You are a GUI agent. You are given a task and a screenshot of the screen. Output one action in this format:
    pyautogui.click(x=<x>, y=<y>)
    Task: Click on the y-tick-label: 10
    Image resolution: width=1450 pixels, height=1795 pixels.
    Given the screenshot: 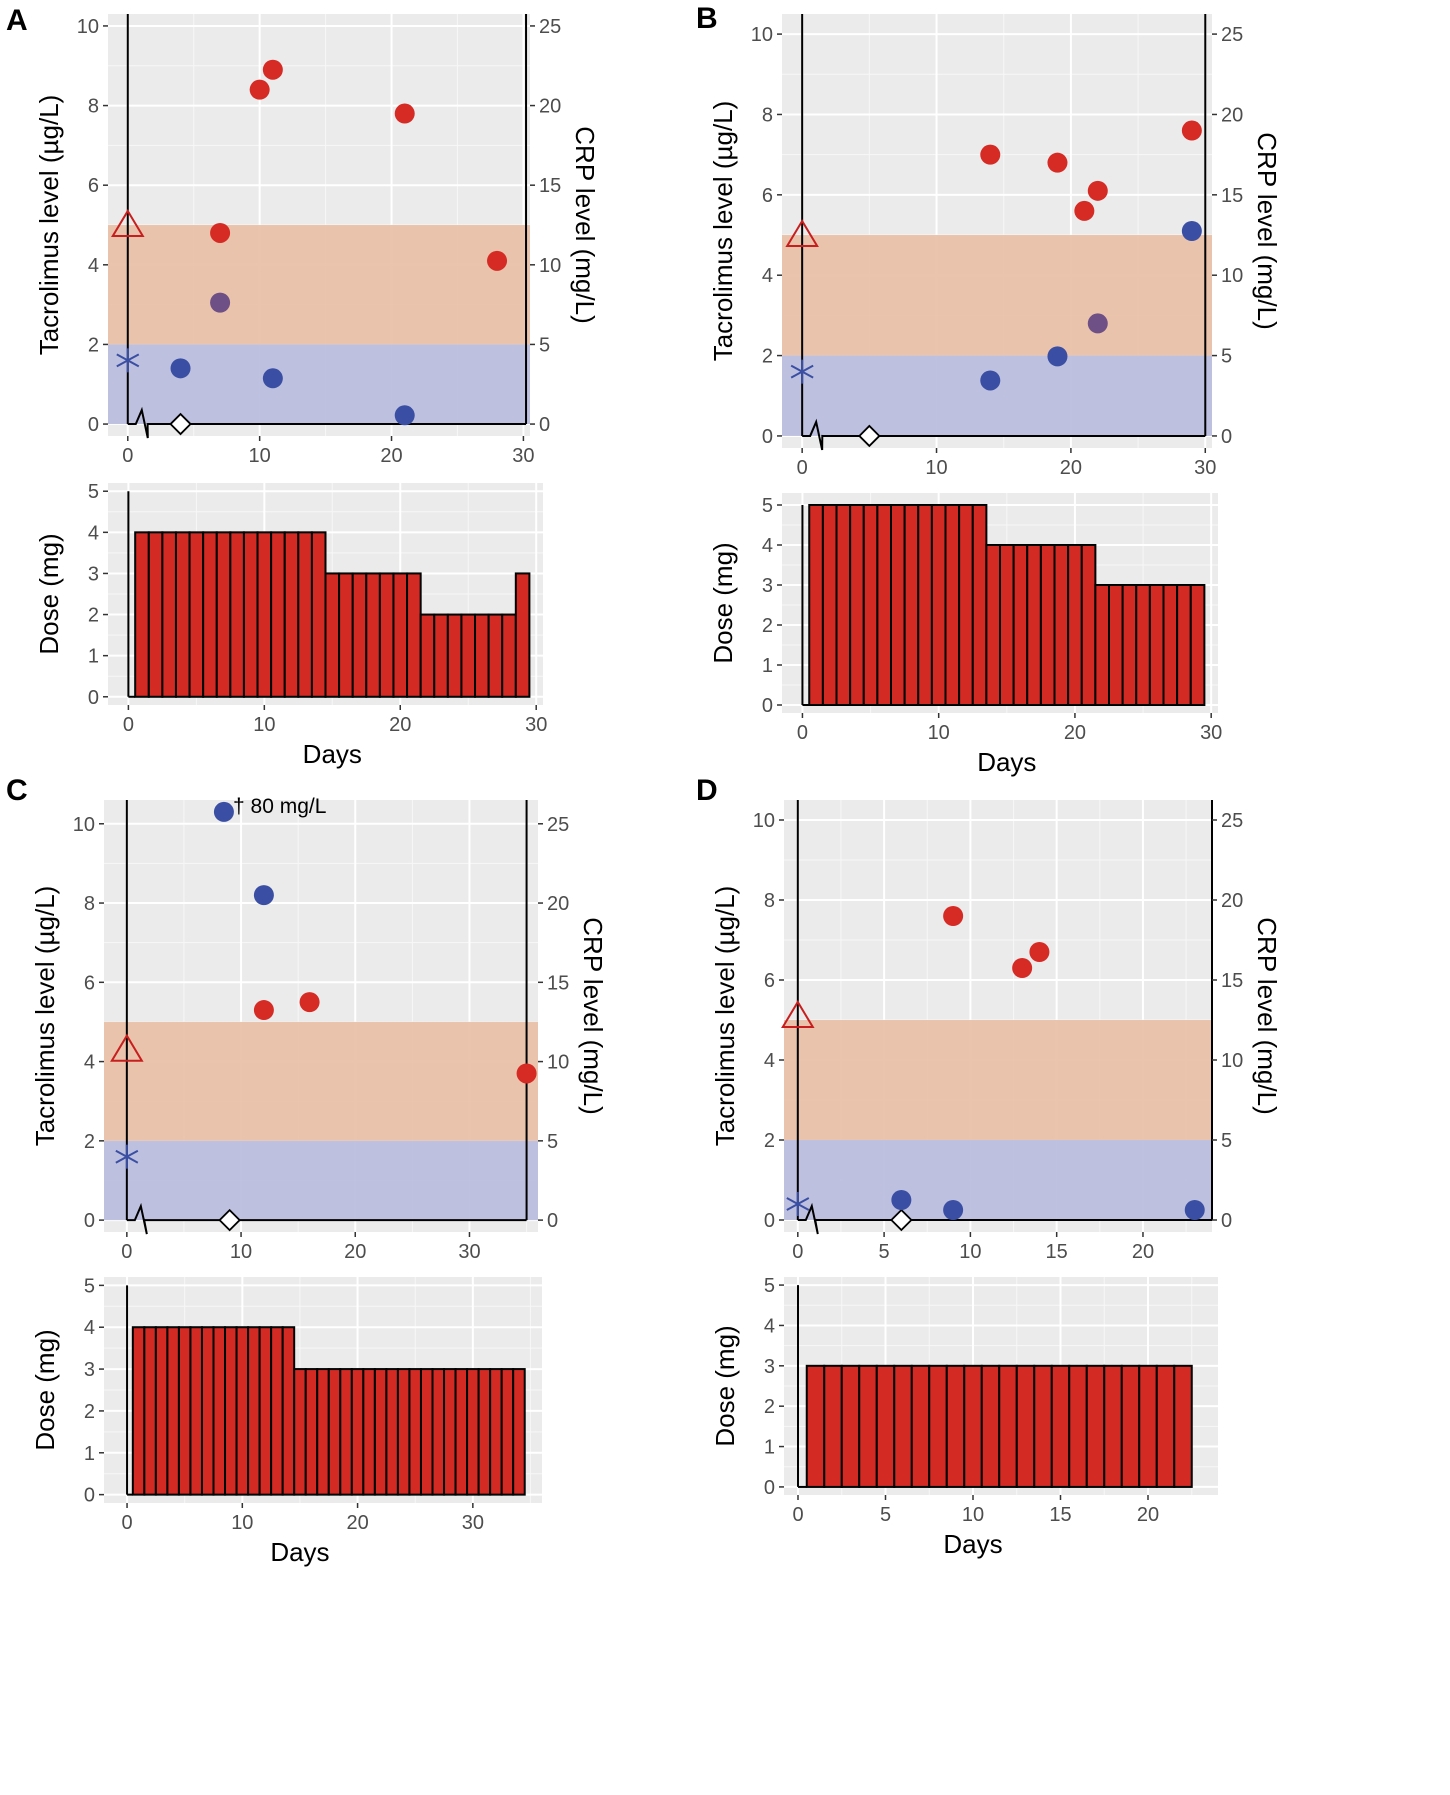 What is the action you would take?
    pyautogui.click(x=88, y=27)
    